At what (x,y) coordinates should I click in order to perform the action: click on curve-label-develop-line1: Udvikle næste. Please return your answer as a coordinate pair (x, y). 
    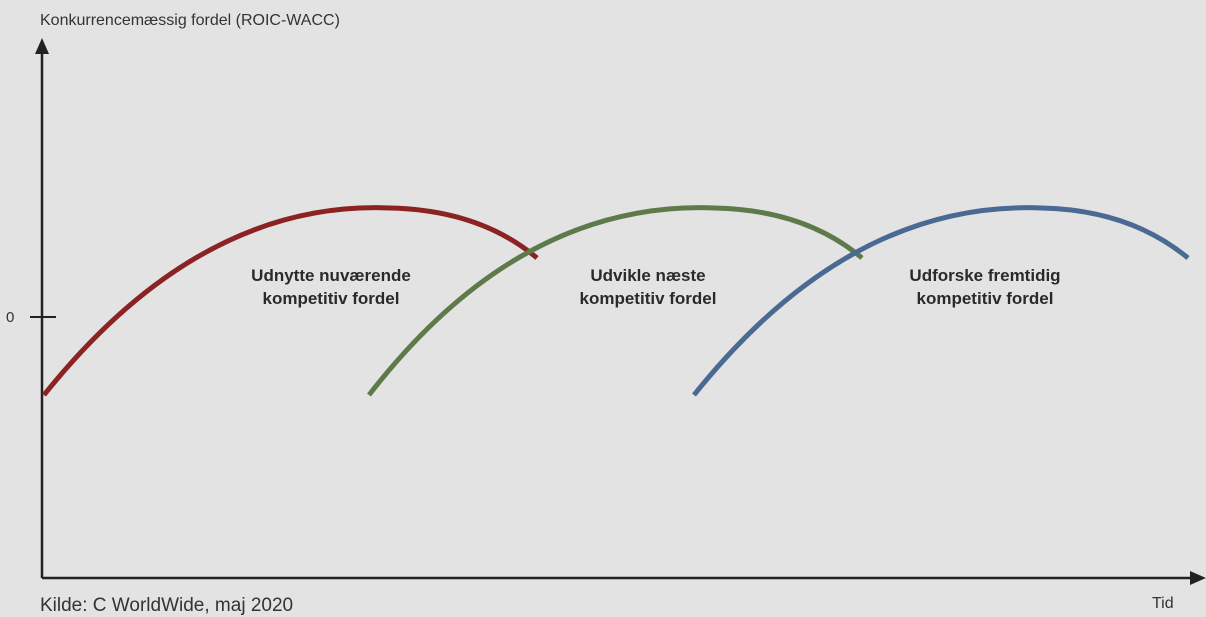
    Looking at the image, I should click on (648, 275).